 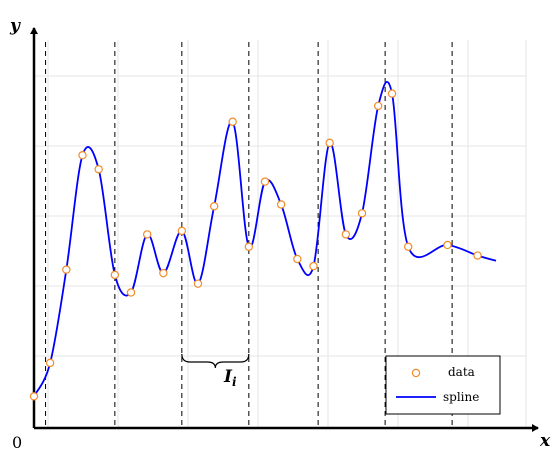 I want to click on legend-box, so click(x=443, y=385).